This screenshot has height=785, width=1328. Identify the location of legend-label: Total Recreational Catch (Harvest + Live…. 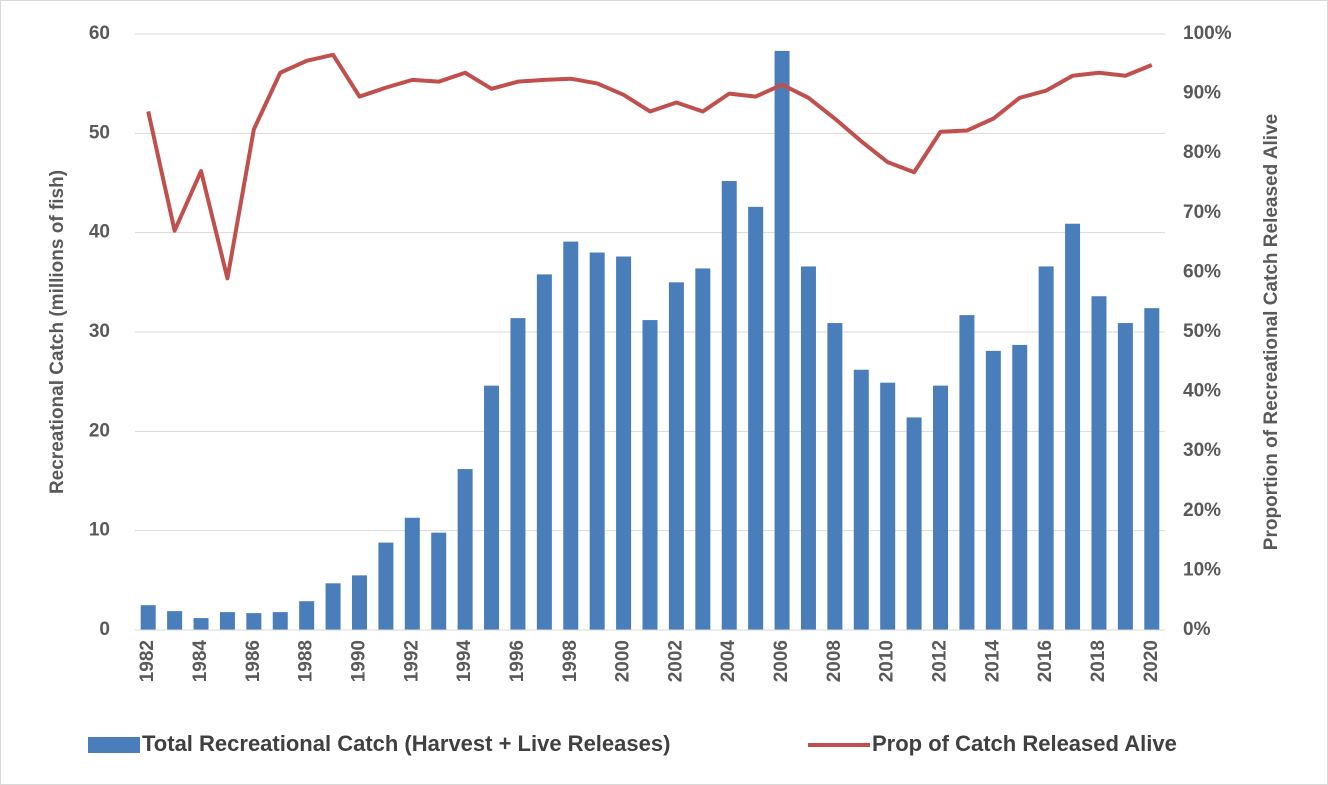
(406, 743).